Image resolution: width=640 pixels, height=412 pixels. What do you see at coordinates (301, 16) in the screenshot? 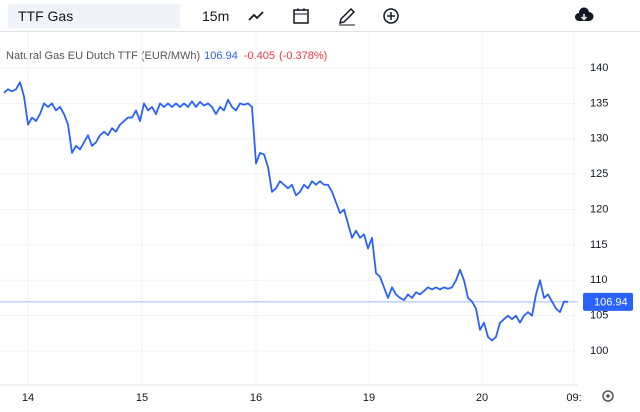
I see `calendar-icon` at bounding box center [301, 16].